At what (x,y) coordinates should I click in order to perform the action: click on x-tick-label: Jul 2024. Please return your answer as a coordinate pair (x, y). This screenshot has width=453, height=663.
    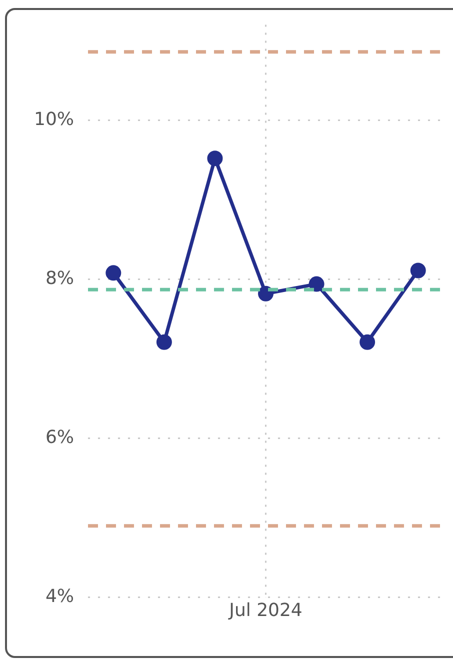
    Looking at the image, I should click on (265, 610).